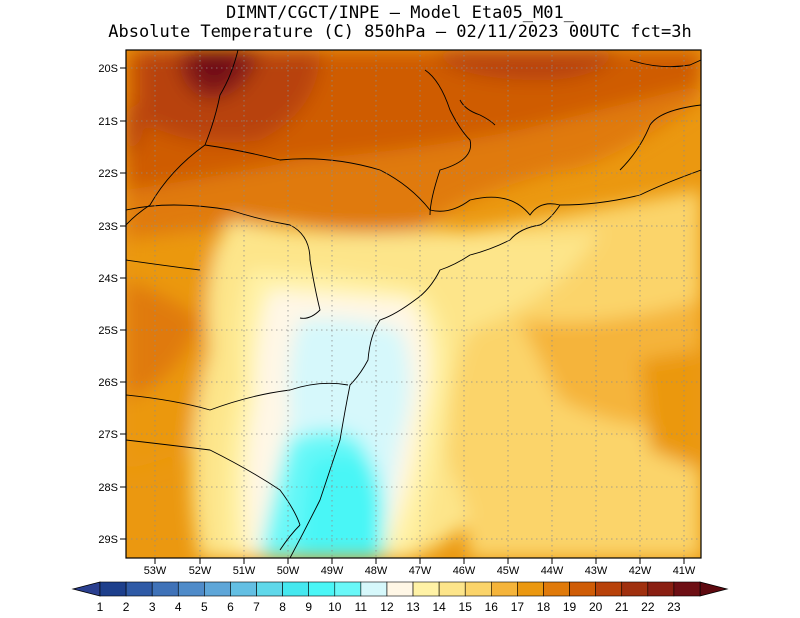  Describe the element at coordinates (420, 571) in the screenshot. I see `lon-label-47w: 47W` at that location.